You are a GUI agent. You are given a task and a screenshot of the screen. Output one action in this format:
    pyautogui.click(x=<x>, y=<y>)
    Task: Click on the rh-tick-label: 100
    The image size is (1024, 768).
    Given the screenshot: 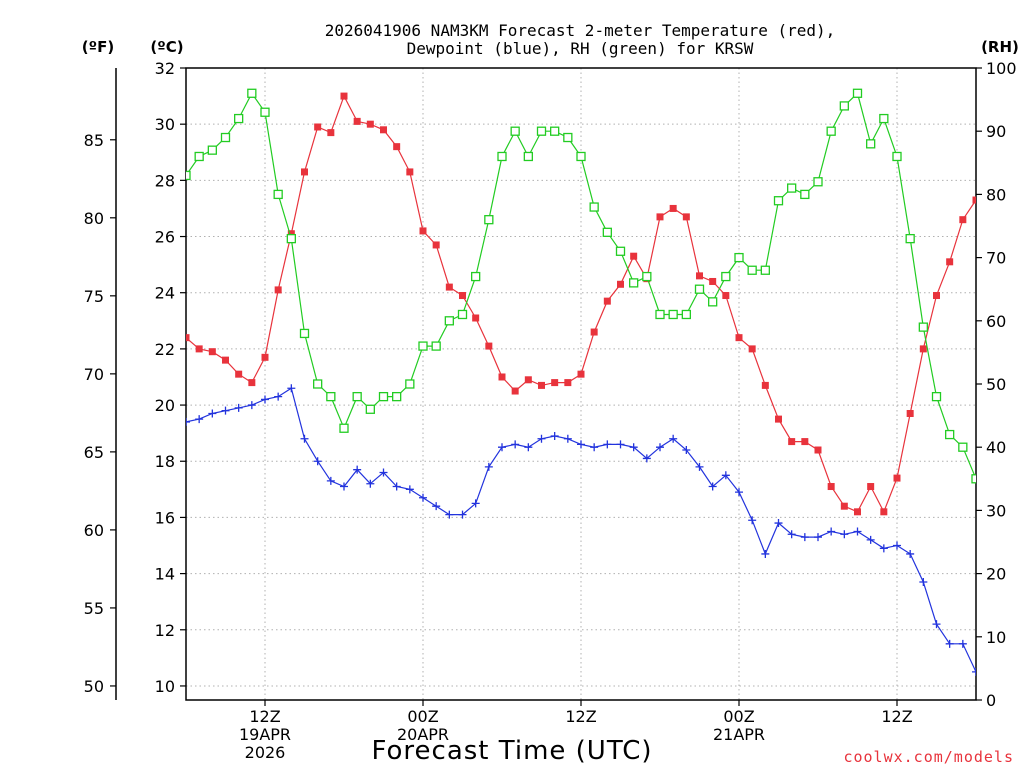 What is the action you would take?
    pyautogui.click(x=1001, y=68)
    